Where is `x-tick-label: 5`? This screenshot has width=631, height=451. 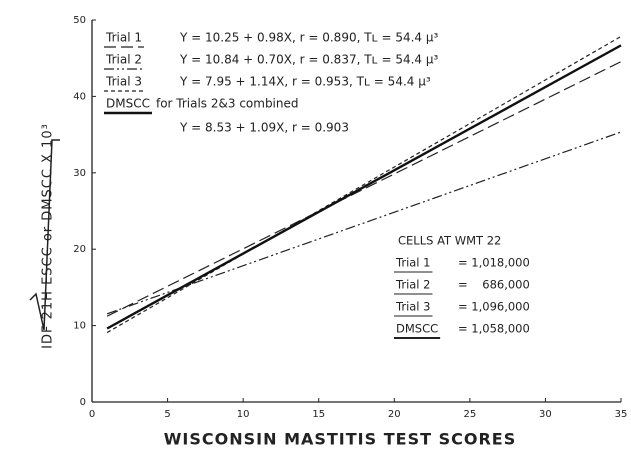
x-tick-label: 5 is located at coordinates (167, 414).